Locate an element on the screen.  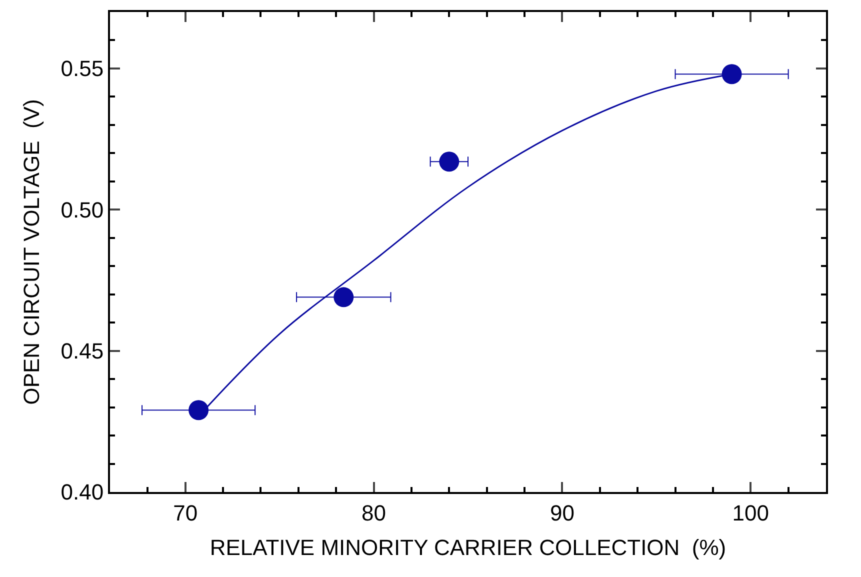
y-tick-label: 0.45 is located at coordinates (82, 351).